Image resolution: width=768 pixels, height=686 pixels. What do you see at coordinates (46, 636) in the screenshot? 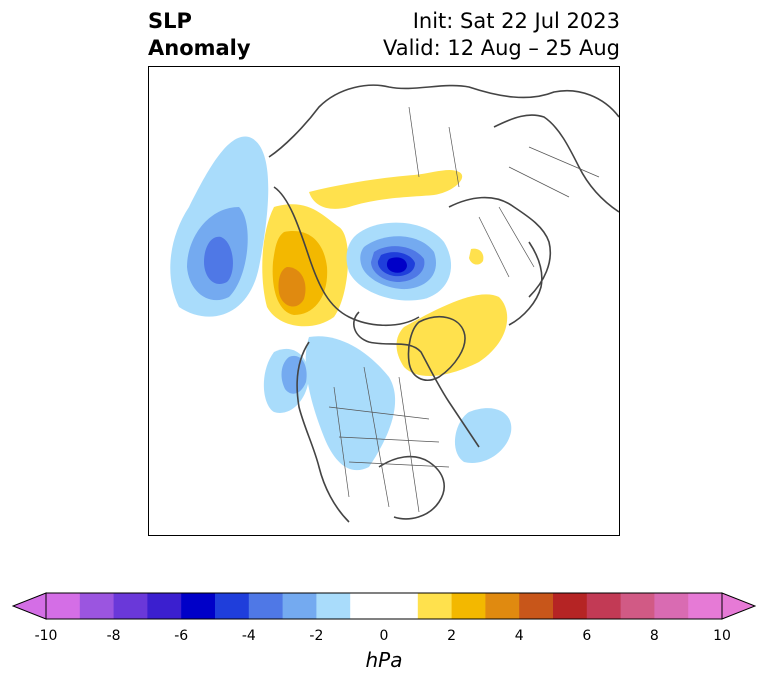
I see `colorbar-tick-label: -10` at bounding box center [46, 636].